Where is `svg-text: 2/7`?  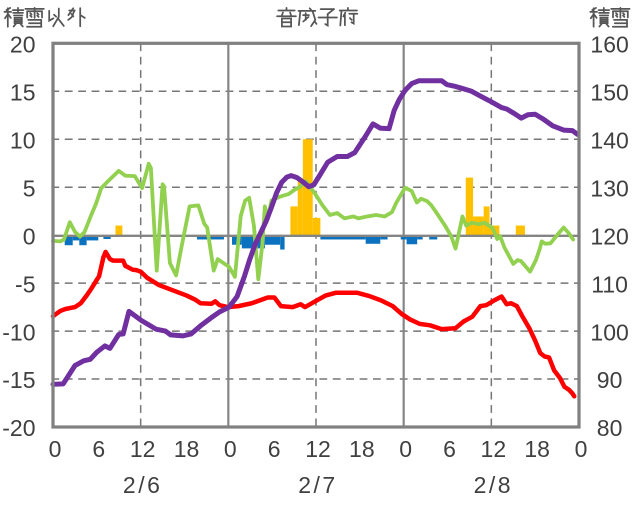 svg-text: 2/7 is located at coordinates (317, 485).